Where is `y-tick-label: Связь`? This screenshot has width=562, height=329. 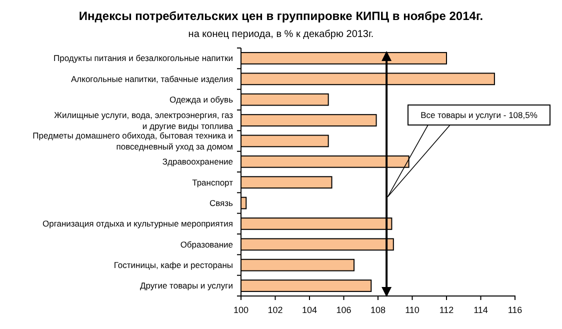
y-tick-label: Связь is located at coordinates (222, 203).